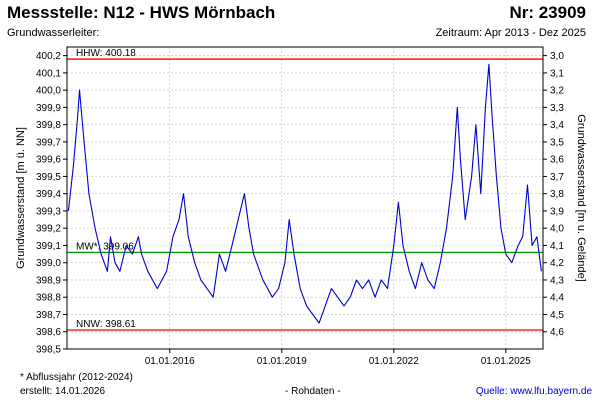  Describe the element at coordinates (557, 125) in the screenshot. I see `y-right-tick-label: 3,4` at that location.